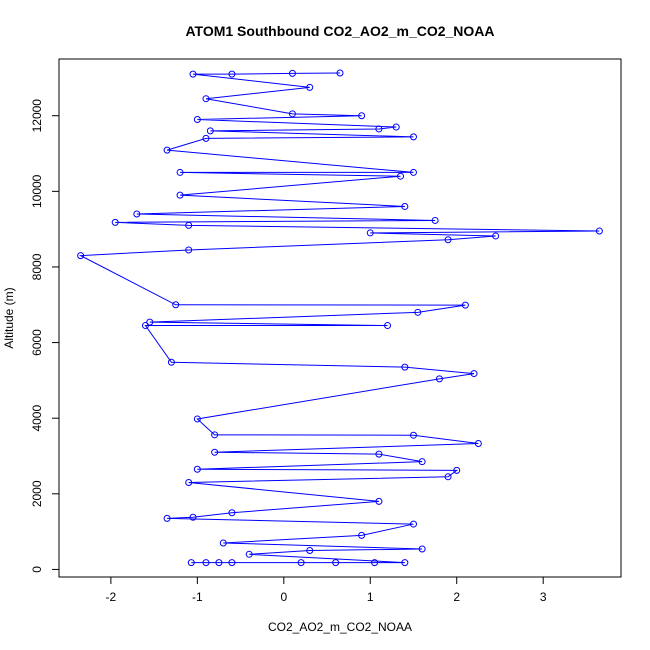 The height and width of the screenshot is (650, 650). I want to click on y-tick-label: 4000, so click(37, 418).